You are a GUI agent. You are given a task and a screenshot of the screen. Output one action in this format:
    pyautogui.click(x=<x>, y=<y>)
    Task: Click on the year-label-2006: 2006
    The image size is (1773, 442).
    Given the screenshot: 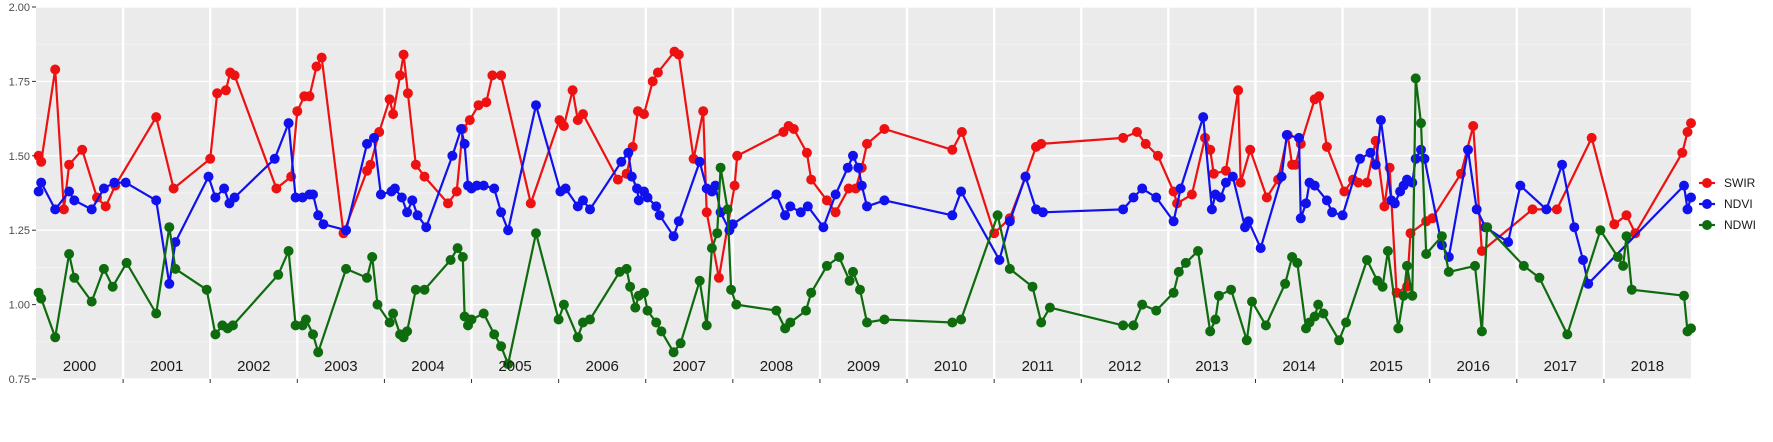 What is the action you would take?
    pyautogui.click(x=601, y=366)
    